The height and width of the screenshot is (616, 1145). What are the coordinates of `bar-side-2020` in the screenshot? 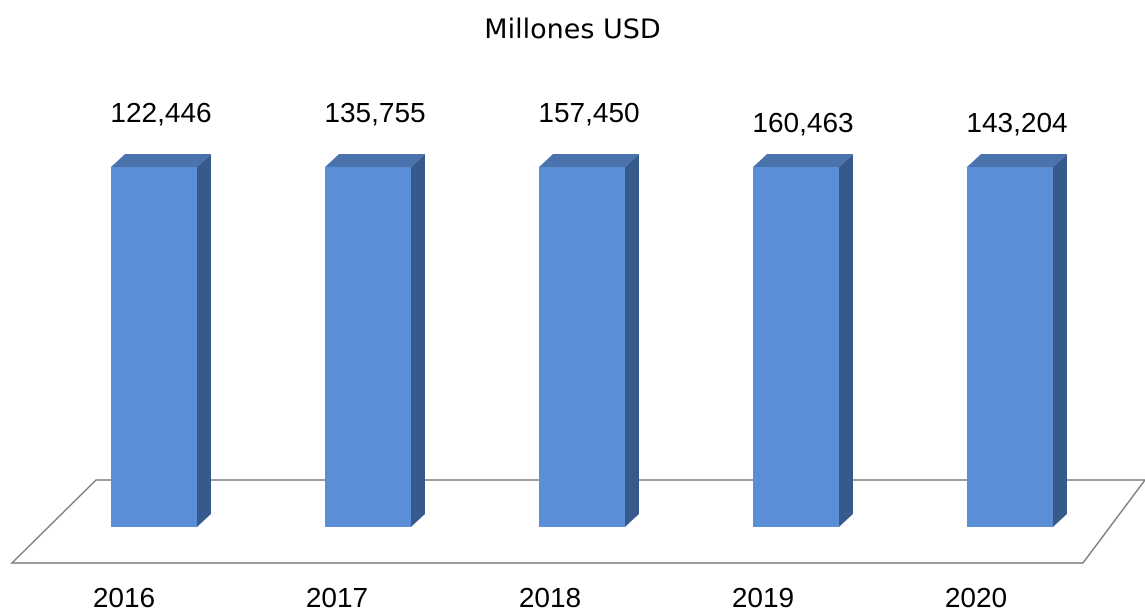 It's located at (1060, 340).